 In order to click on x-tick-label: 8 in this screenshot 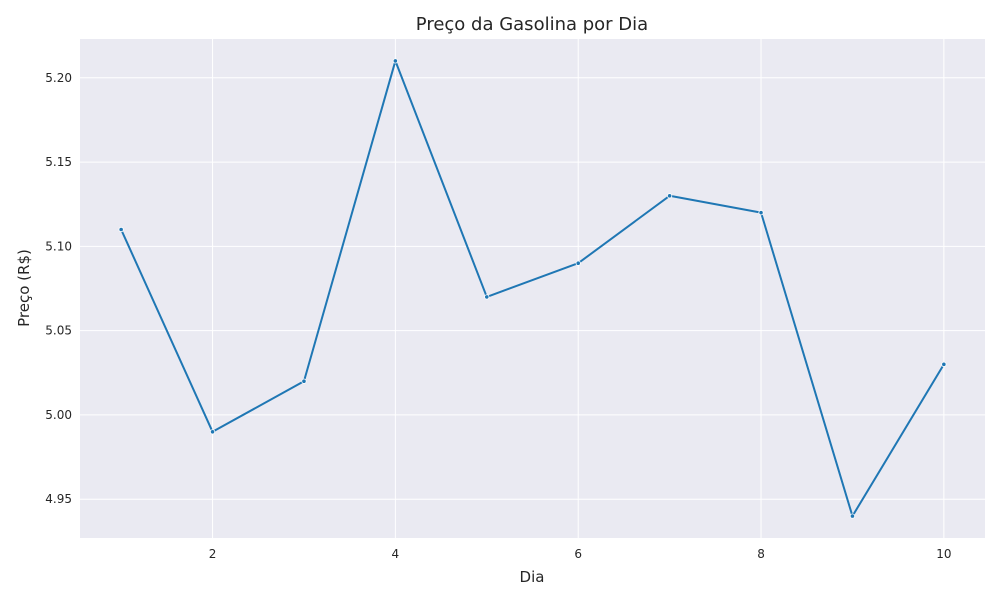, I will do `click(761, 554)`.